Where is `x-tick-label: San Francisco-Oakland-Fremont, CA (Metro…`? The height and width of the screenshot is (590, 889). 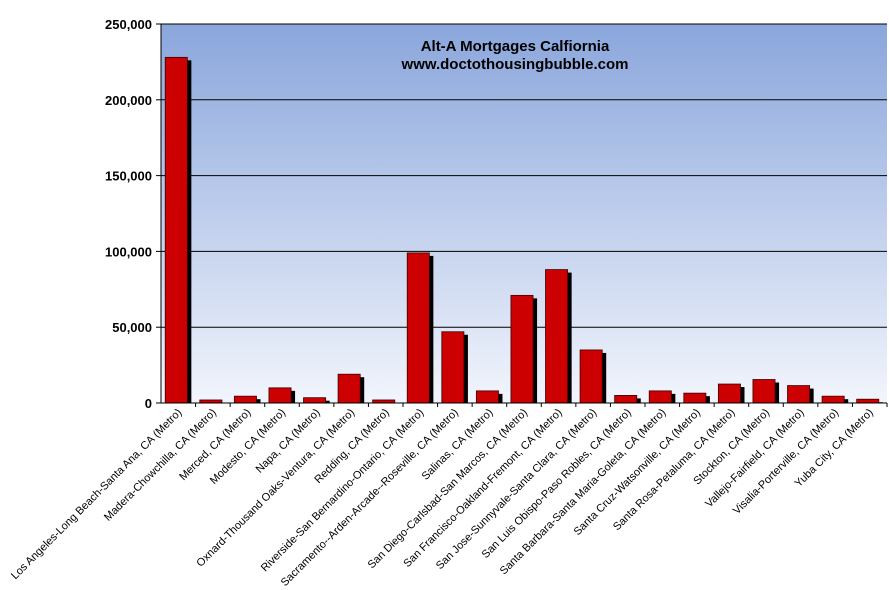 x-tick-label: San Francisco-Oakland-Fremont, CA (Metro… is located at coordinates (482, 488).